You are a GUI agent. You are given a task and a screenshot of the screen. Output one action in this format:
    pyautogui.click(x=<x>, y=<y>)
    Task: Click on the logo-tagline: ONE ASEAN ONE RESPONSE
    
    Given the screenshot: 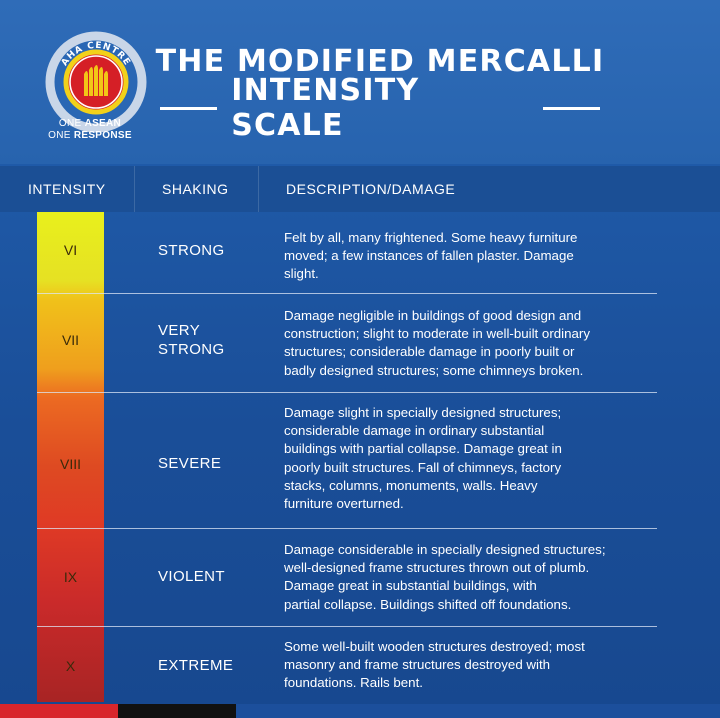 What is the action you would take?
    pyautogui.click(x=90, y=129)
    